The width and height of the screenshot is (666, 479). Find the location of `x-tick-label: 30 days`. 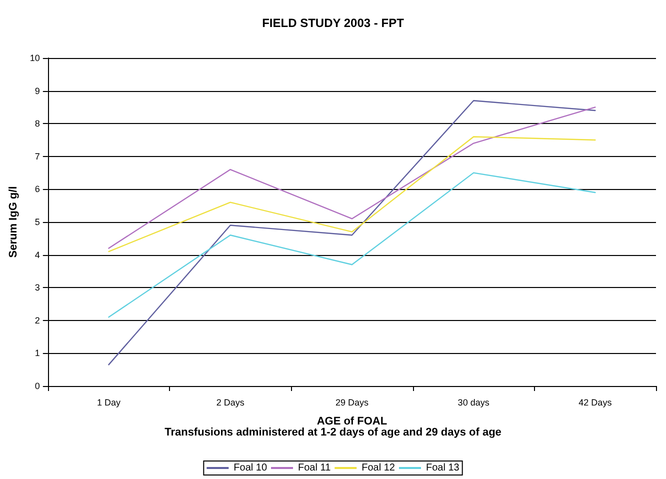

x-tick-label: 30 days is located at coordinates (474, 403).